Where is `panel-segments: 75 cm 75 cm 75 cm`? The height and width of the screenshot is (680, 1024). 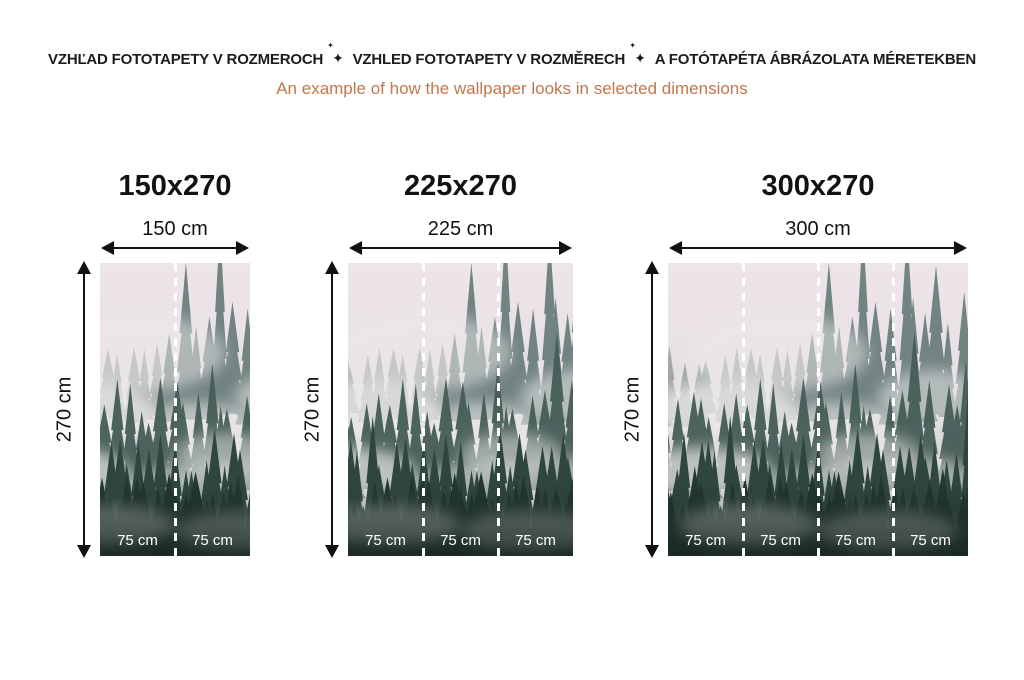 panel-segments: 75 cm 75 cm 75 cm is located at coordinates (460, 409).